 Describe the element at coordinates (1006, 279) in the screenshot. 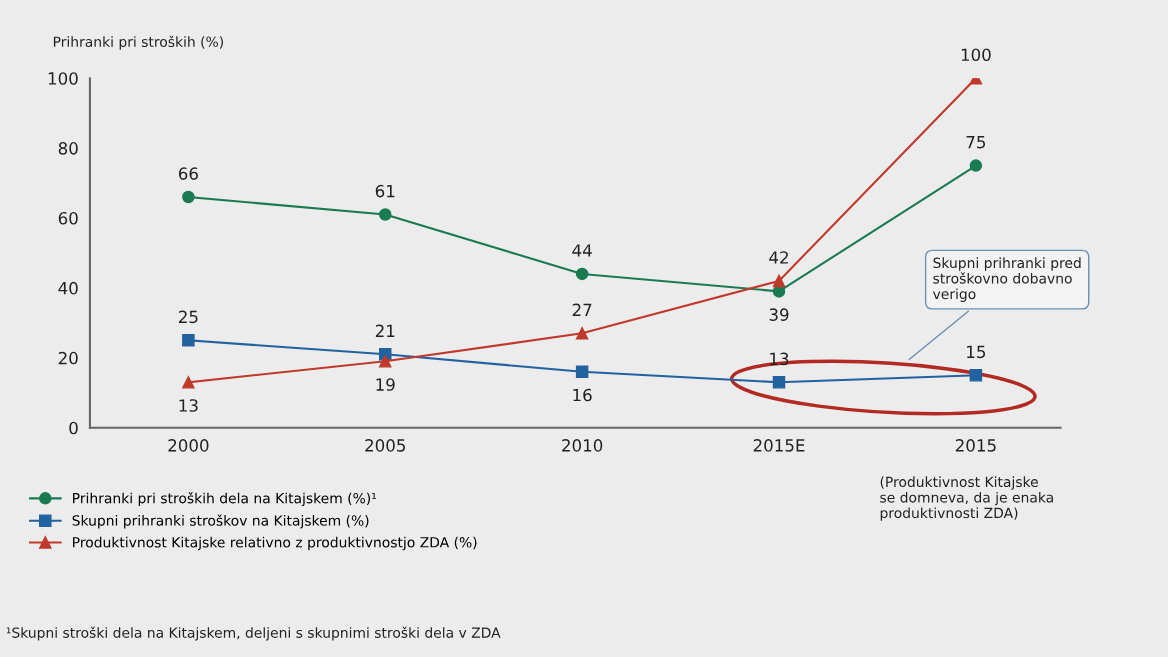

I see `annotation: Skupni prihranki pred stroškovno dobavno verigo` at that location.